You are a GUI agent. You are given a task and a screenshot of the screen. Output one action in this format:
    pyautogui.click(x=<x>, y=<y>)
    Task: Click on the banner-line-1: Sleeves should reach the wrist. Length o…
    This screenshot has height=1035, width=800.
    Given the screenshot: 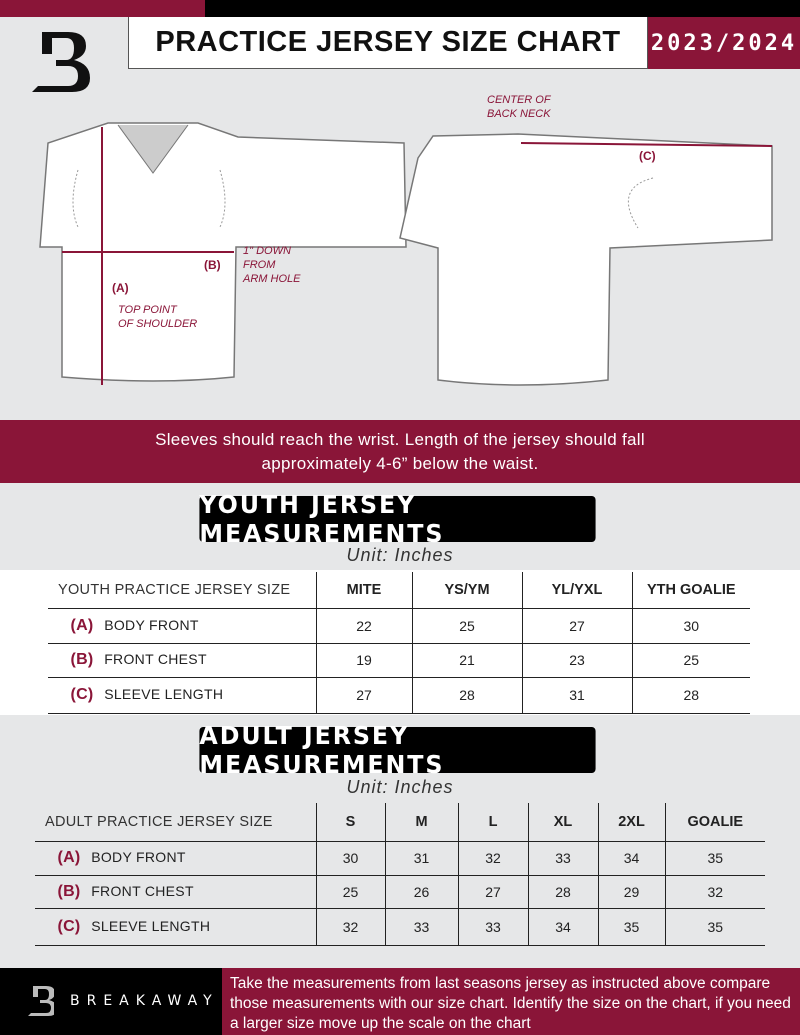 What is the action you would take?
    pyautogui.click(x=400, y=439)
    